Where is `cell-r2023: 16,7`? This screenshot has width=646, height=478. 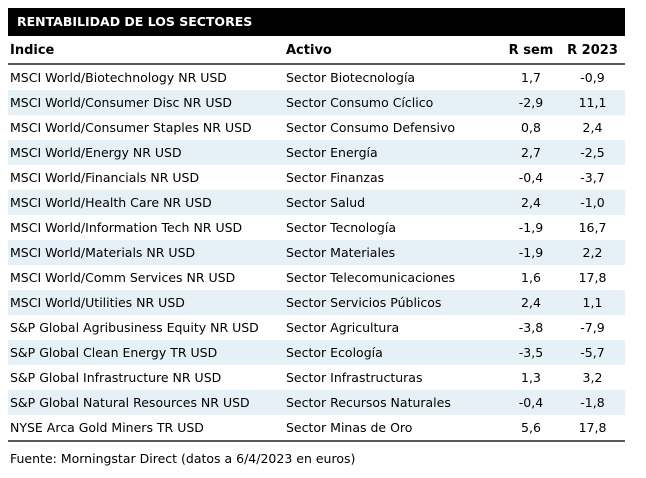 cell-r2023: 16,7 is located at coordinates (592, 227).